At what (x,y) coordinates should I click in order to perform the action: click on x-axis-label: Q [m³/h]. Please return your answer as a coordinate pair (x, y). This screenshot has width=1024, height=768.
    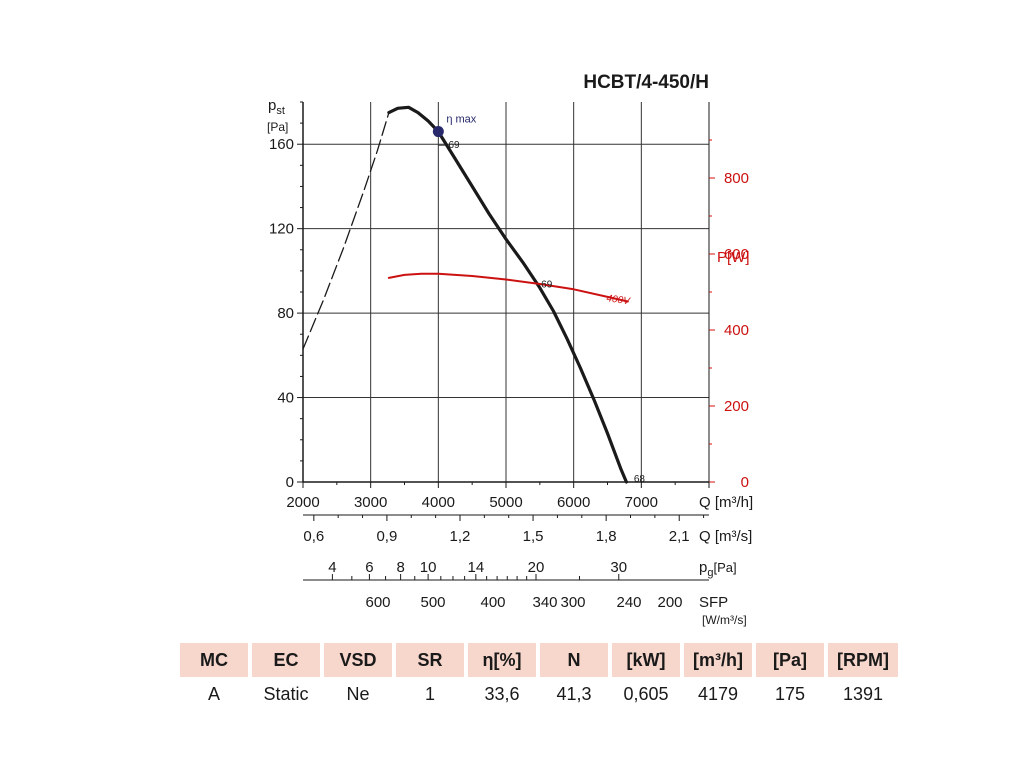
    Looking at the image, I should click on (726, 502).